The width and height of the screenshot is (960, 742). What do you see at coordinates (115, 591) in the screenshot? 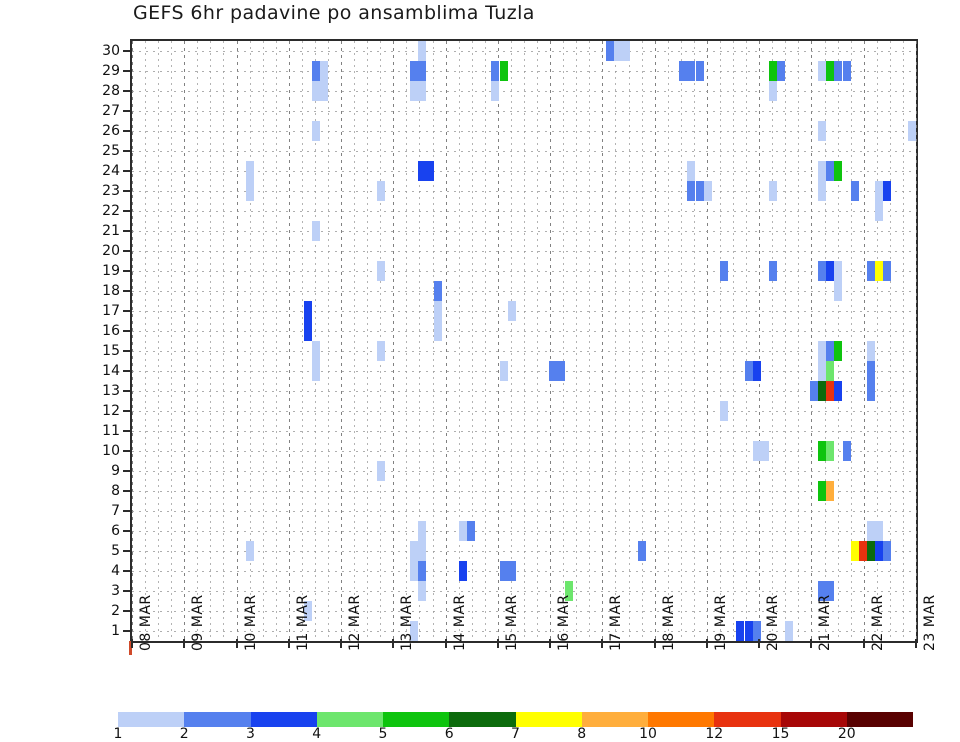
I see `y-axis-tick-label: 3` at bounding box center [115, 591].